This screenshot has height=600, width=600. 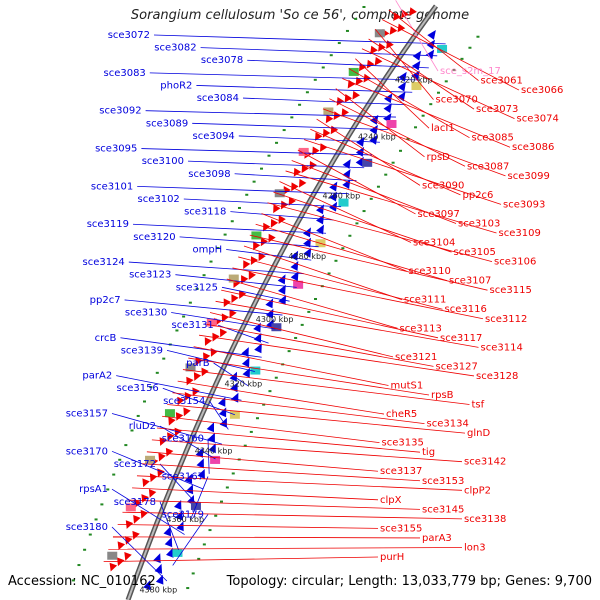 What do you see at coordinates (478, 433) in the screenshot?
I see `right-gene-label: glnD` at bounding box center [478, 433].